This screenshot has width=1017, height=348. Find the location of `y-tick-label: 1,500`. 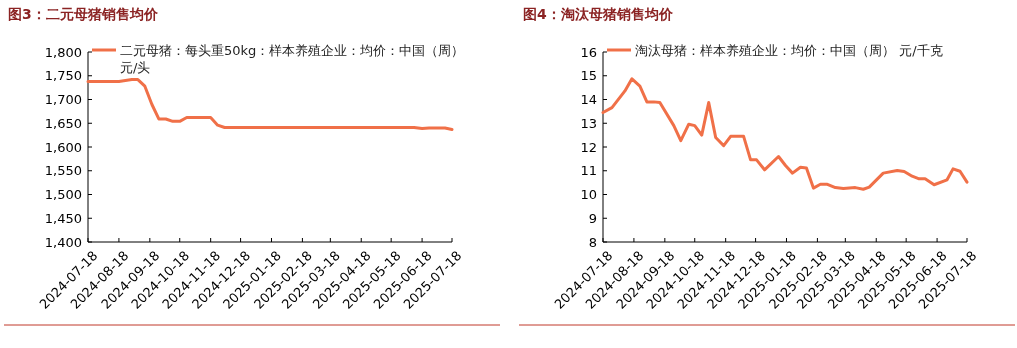

y-tick-label: 1,500 is located at coordinates (63, 195).